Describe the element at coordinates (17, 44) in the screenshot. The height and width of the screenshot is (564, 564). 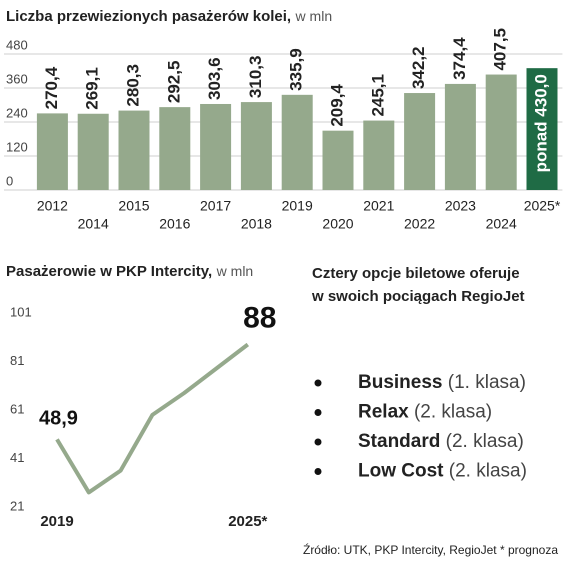
I see `y-tick-label: 480` at that location.